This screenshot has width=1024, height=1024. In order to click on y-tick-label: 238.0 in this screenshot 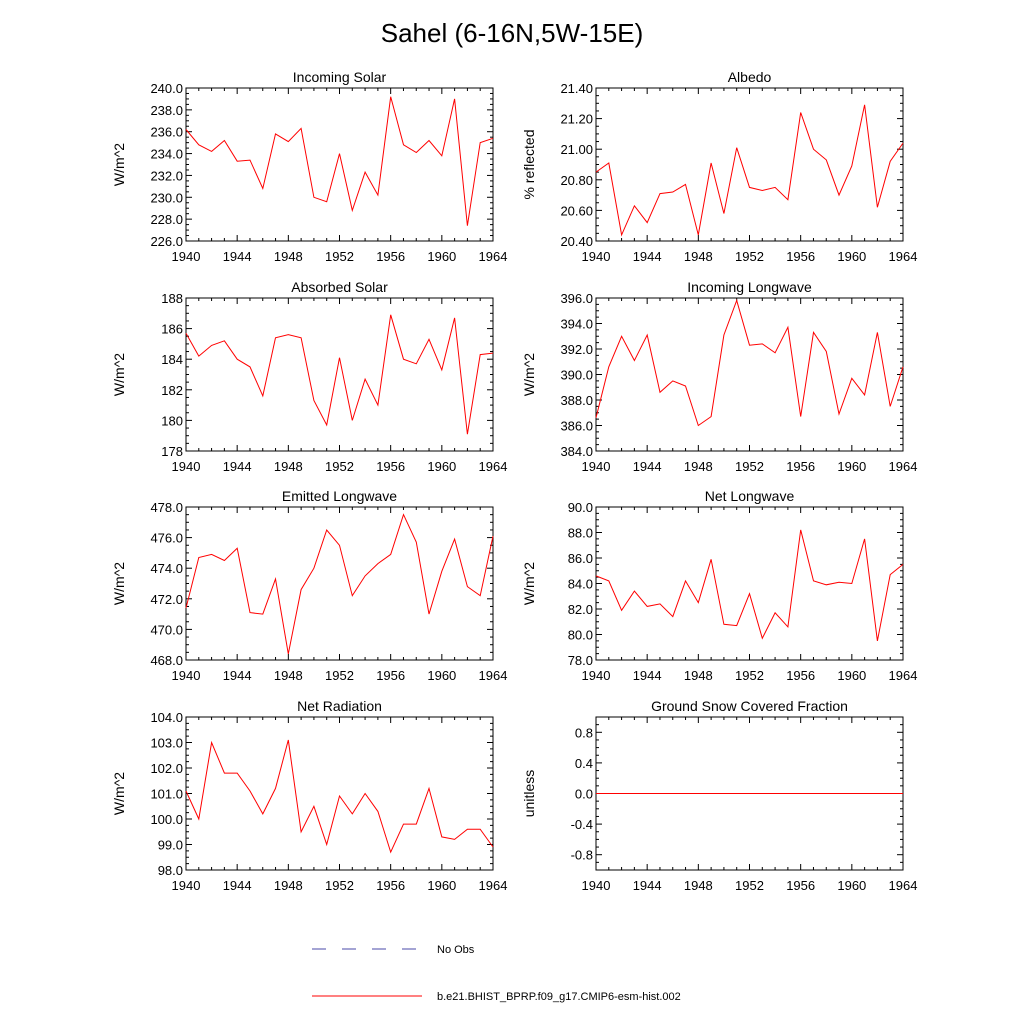, I will do `click(166, 110)`.